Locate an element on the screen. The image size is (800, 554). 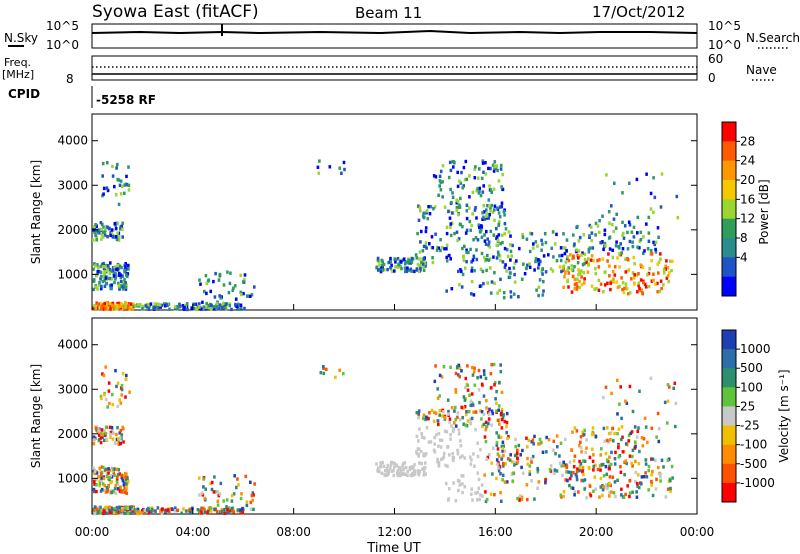
velocity-y-tick-label: 4000 is located at coordinates (72, 345).